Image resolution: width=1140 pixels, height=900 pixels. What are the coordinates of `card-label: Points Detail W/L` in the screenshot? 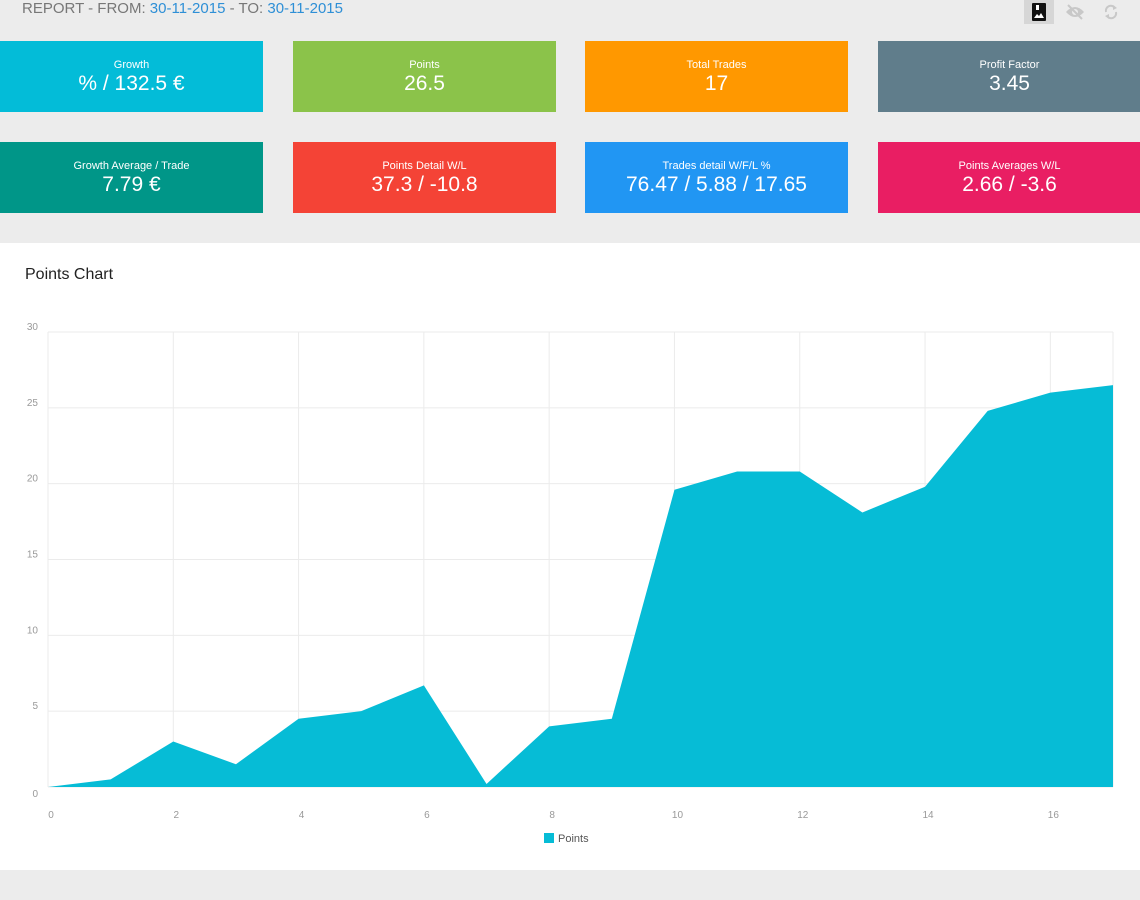 It's located at (424, 166).